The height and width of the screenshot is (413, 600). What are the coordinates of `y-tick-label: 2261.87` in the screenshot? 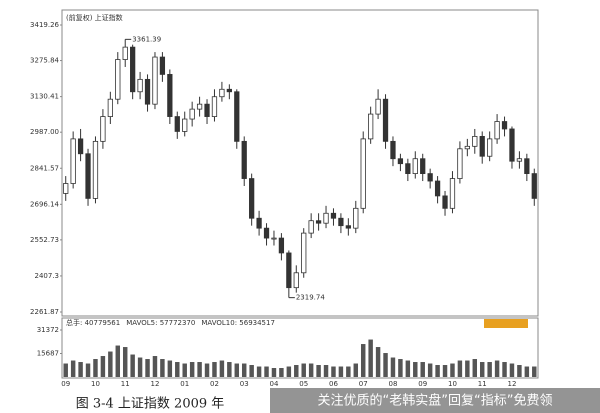 It's located at (44, 312).